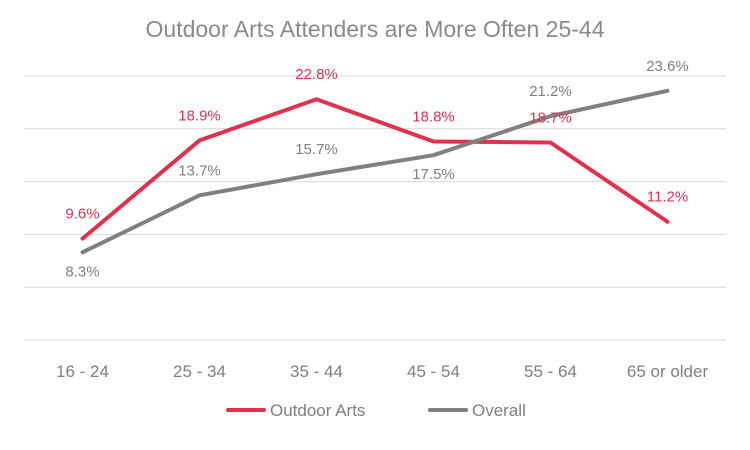  What do you see at coordinates (82, 271) in the screenshot?
I see `data-label: 8.3%` at bounding box center [82, 271].